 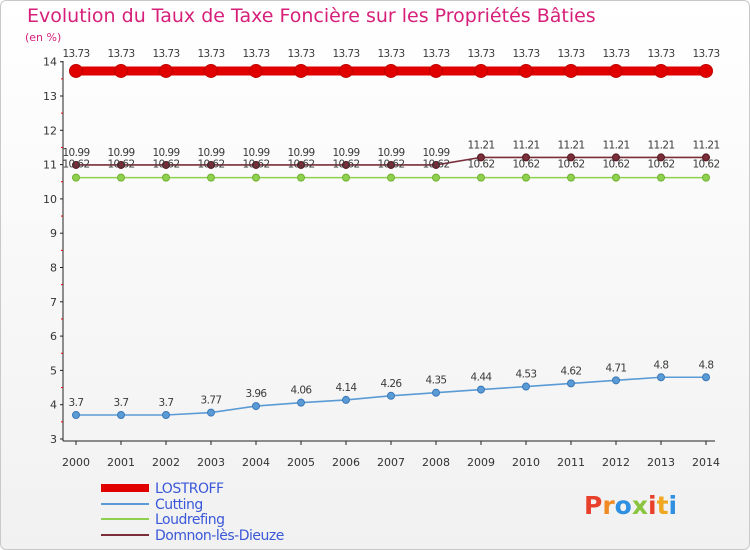 I want to click on x-tick-label: 2014, so click(x=706, y=462).